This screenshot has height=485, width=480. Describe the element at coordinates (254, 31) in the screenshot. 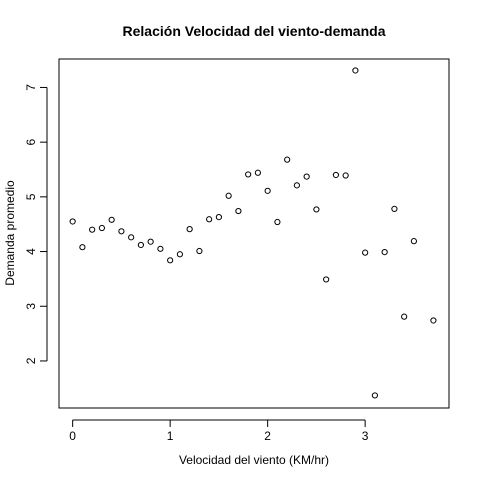

I see `chart-title: Relación Velocidad del viento-demanda` at that location.